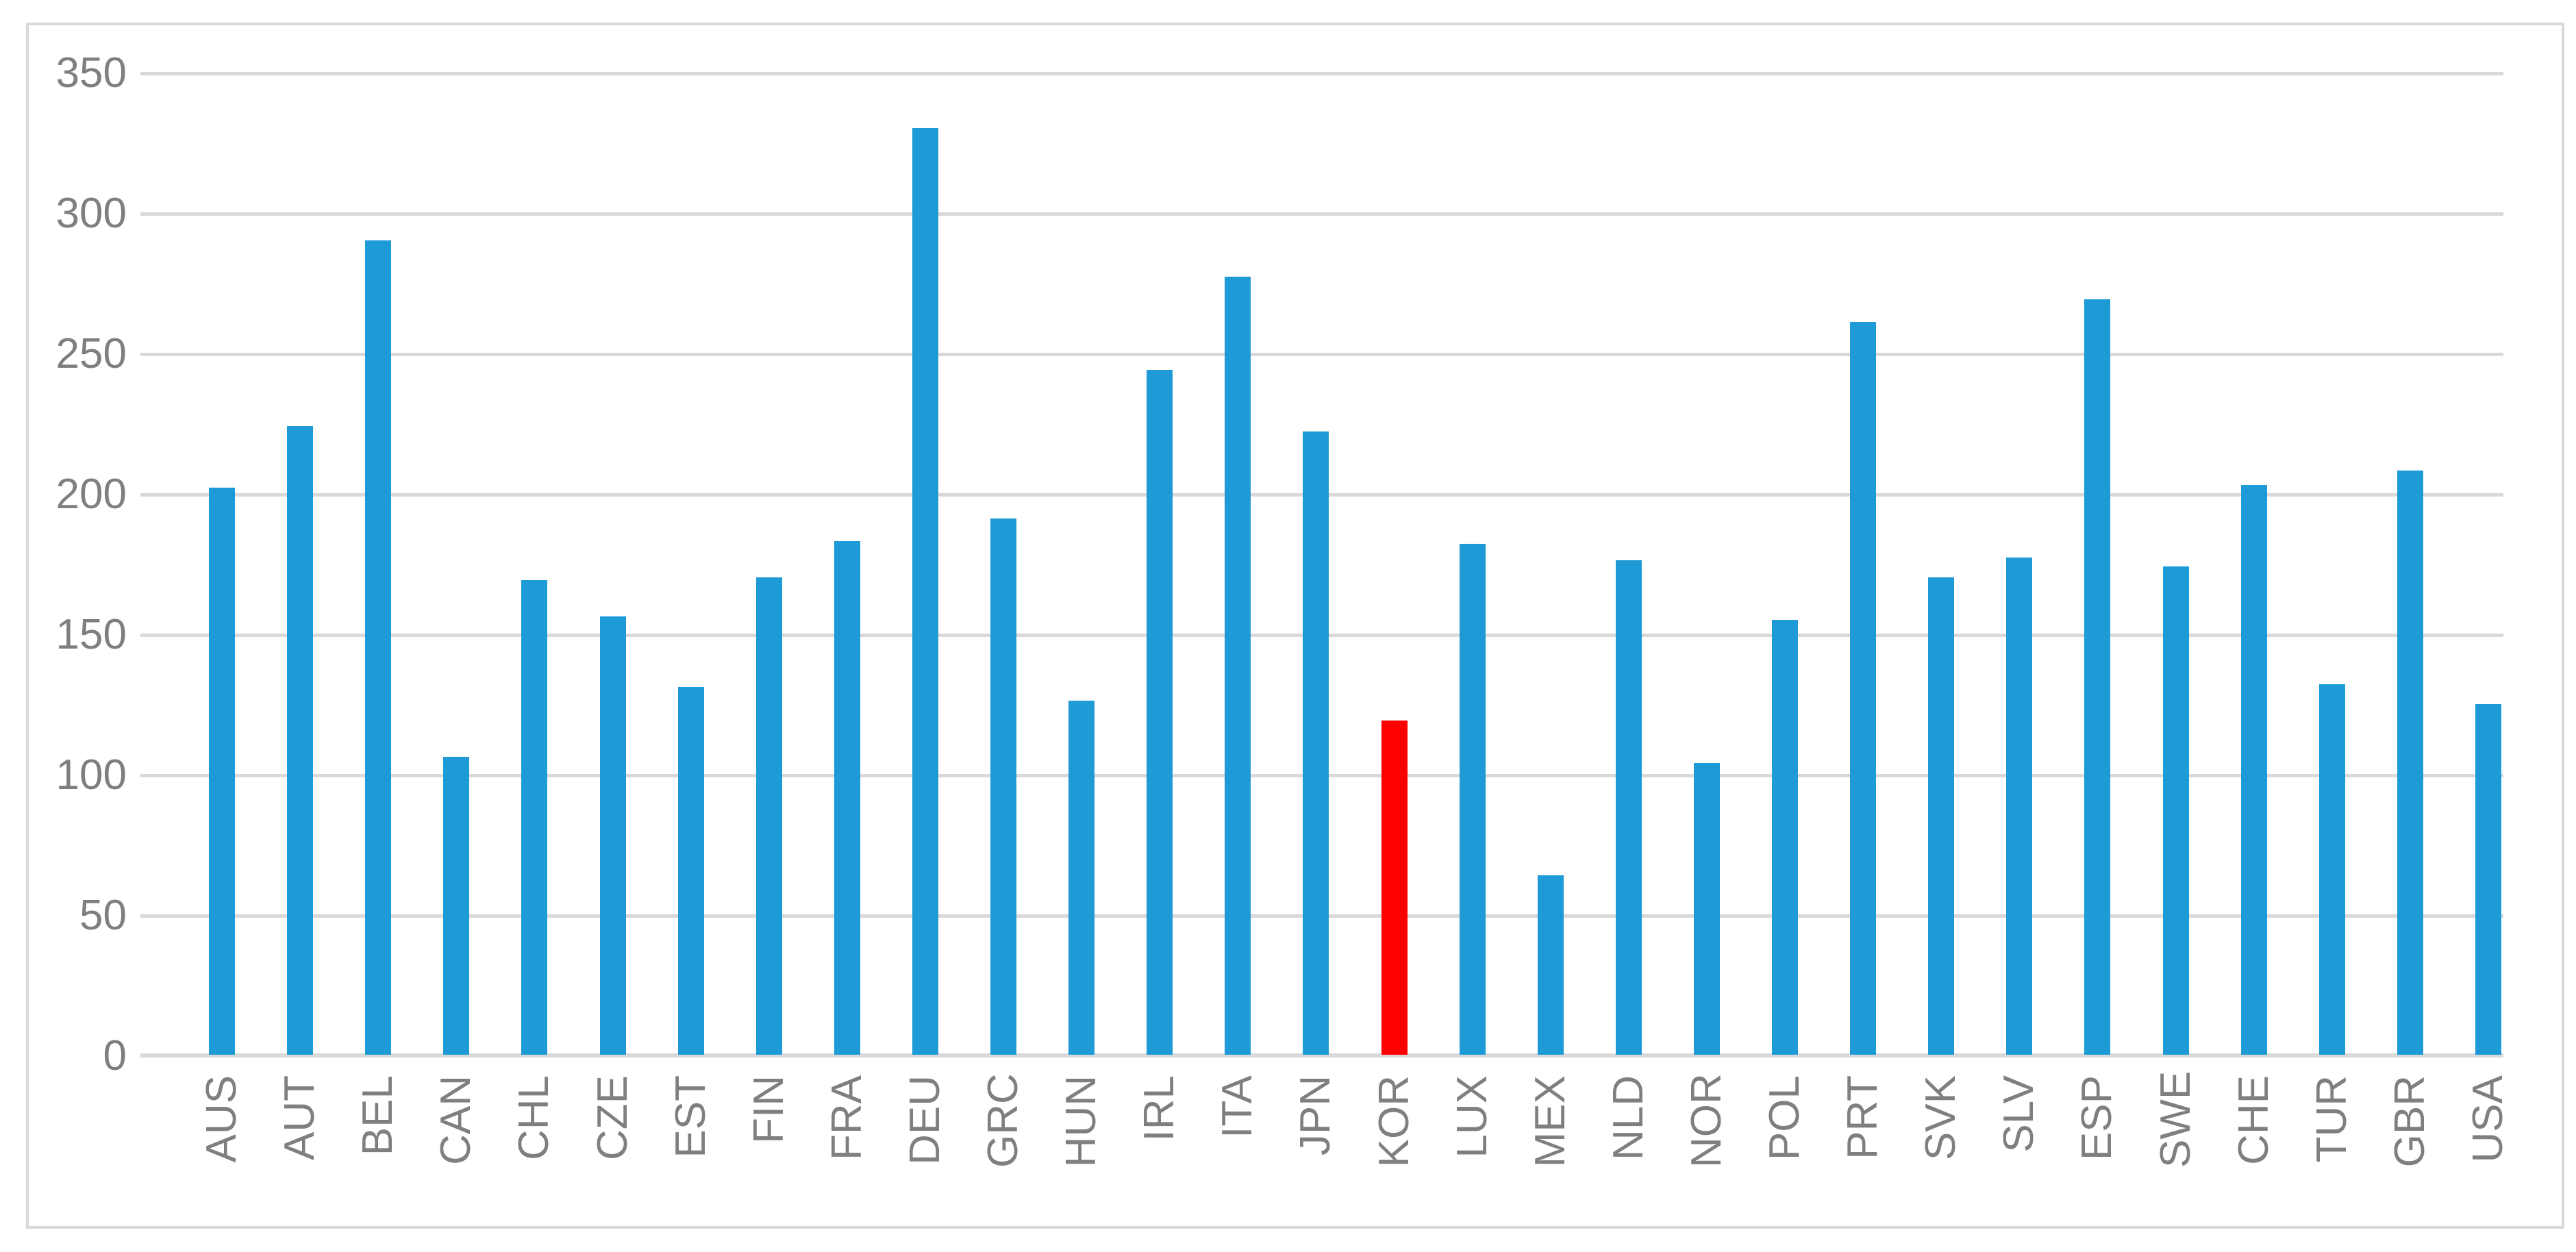  I want to click on bar-mex, so click(1550, 965).